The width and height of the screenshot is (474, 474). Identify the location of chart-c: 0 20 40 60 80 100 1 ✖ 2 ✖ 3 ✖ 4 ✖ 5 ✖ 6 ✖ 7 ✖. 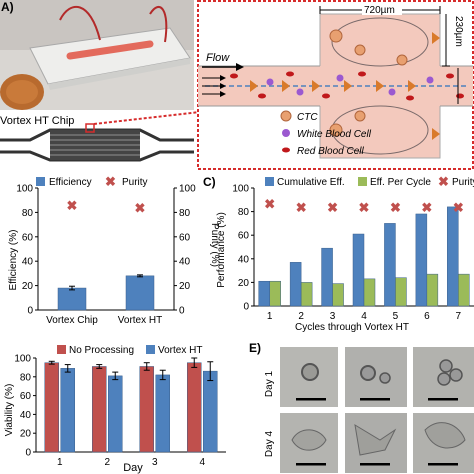
(353, 253).